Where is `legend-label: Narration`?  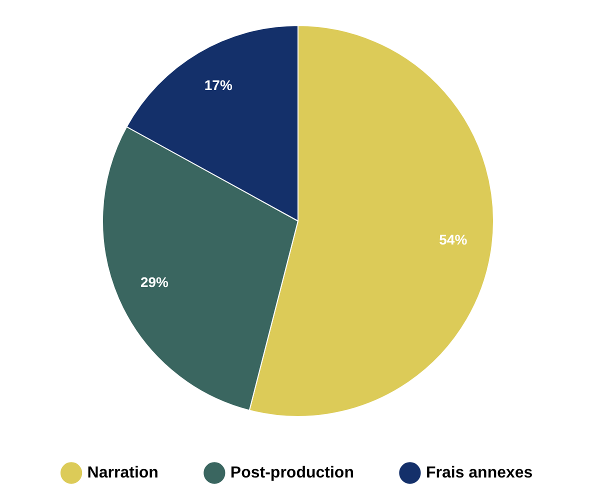
legend-label: Narration is located at coordinates (122, 473).